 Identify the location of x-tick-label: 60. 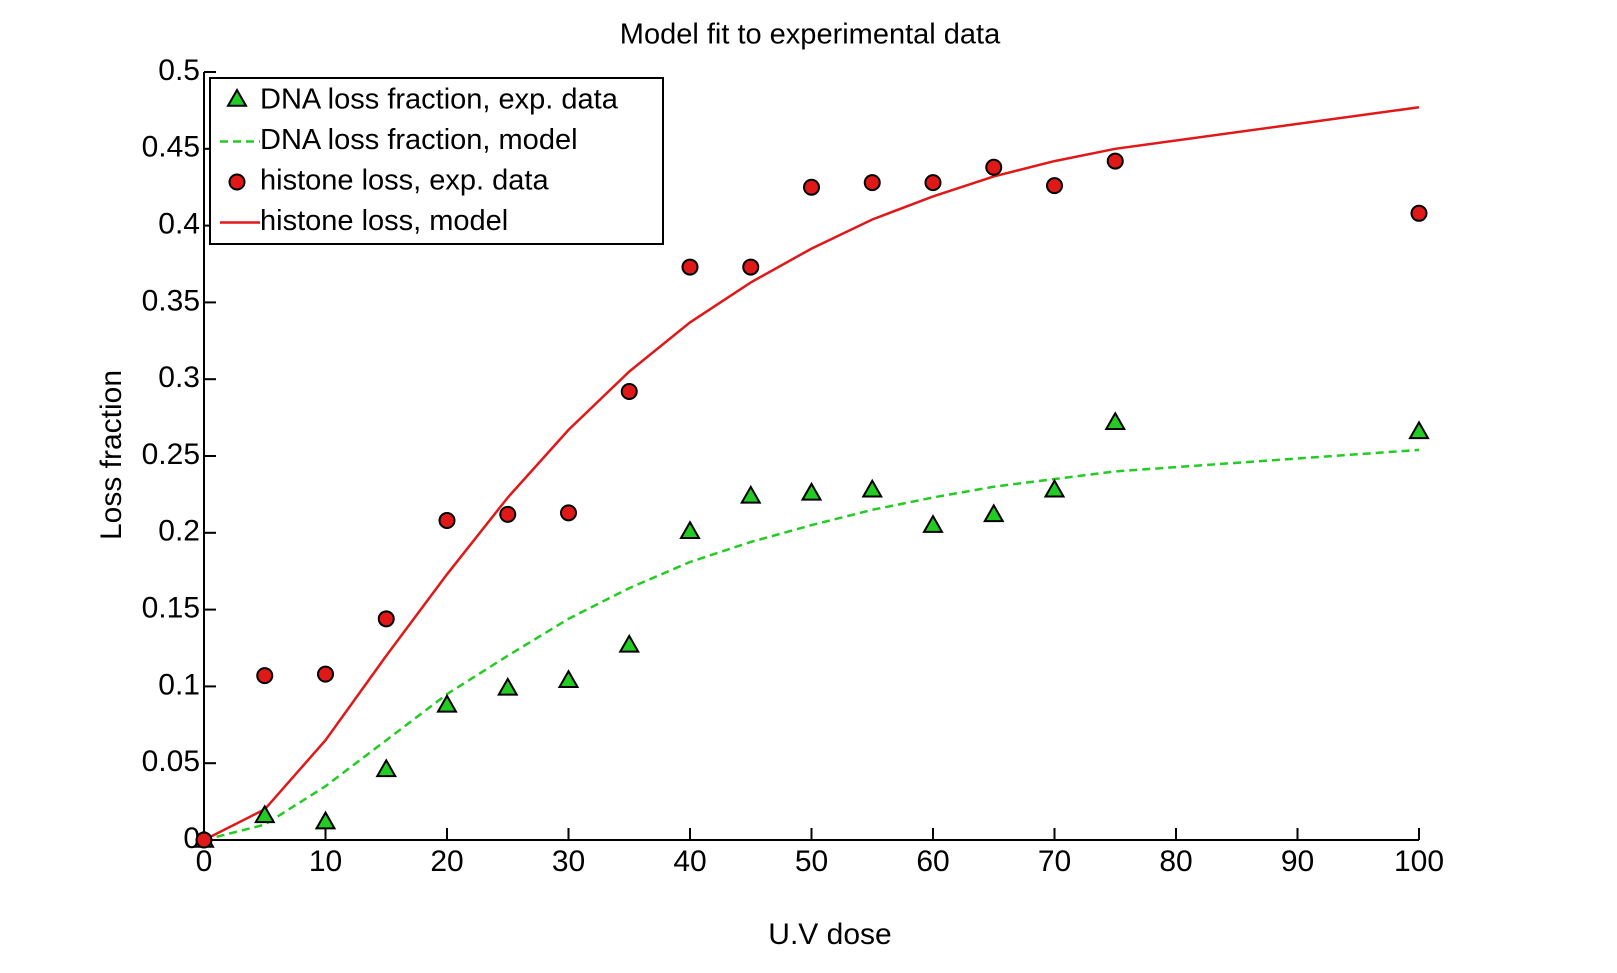
(932, 861).